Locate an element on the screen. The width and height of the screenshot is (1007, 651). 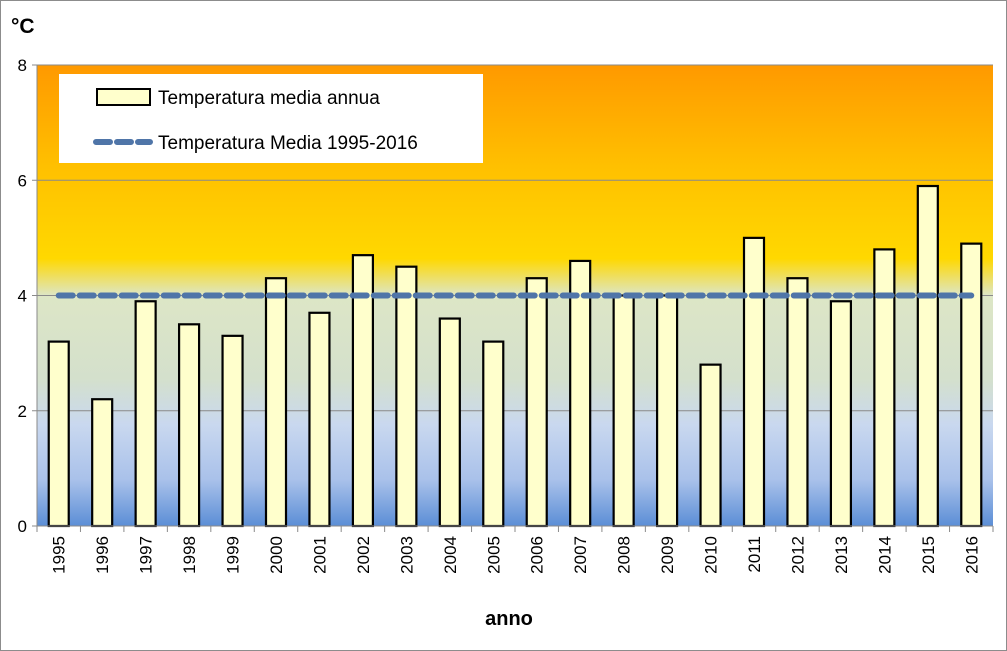
bar-2016 is located at coordinates (971, 385).